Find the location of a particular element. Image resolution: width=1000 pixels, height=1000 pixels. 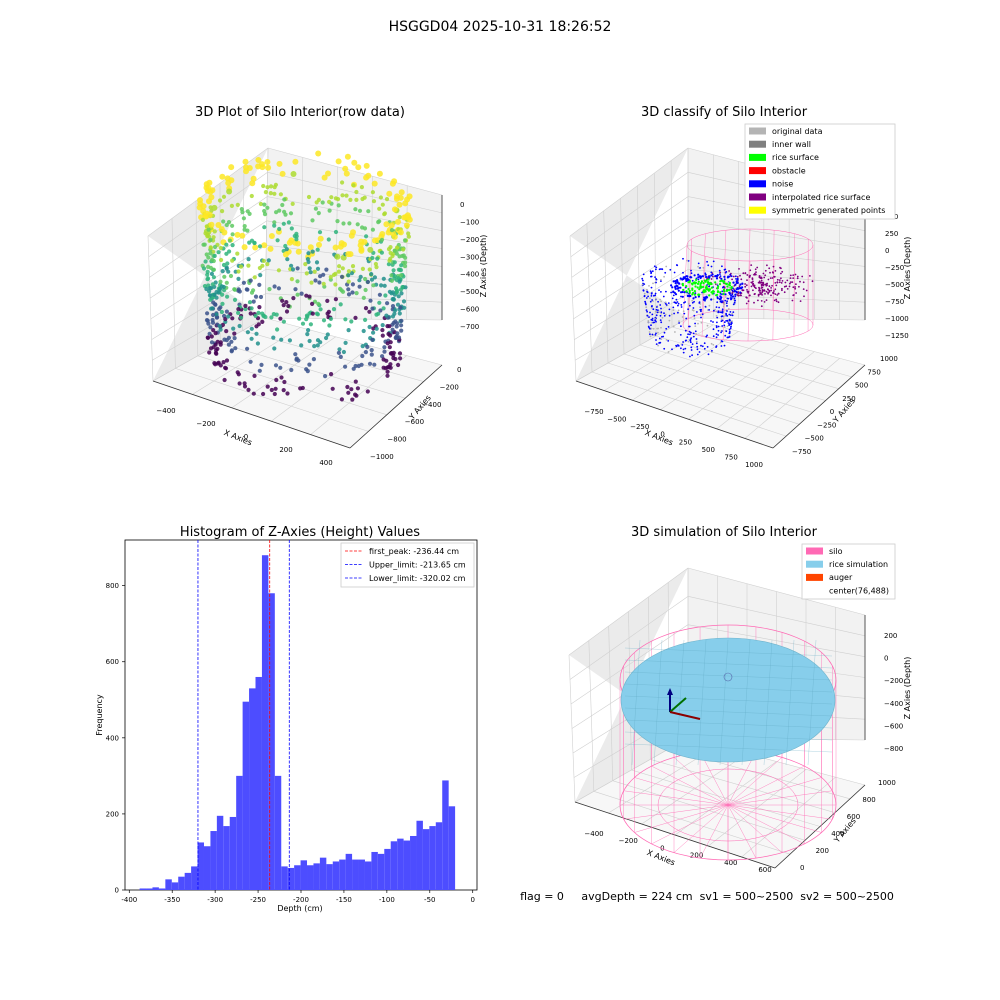

silo-base-spoke is located at coordinates (701, 828).